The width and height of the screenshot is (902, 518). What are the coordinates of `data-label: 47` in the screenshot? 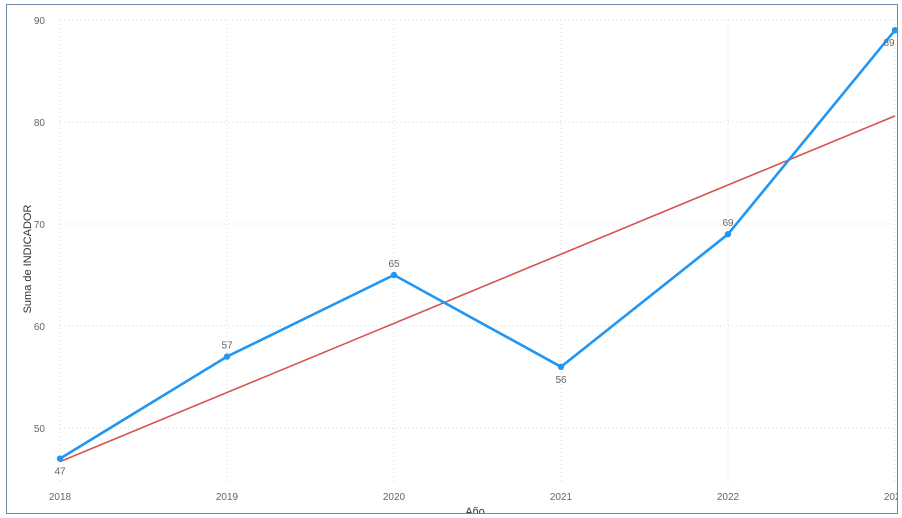 It's located at (60, 472).